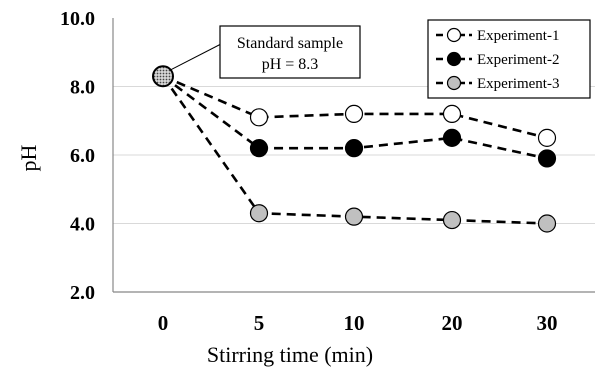 The width and height of the screenshot is (595, 374). What do you see at coordinates (259, 323) in the screenshot?
I see `x-tick-label: 5` at bounding box center [259, 323].